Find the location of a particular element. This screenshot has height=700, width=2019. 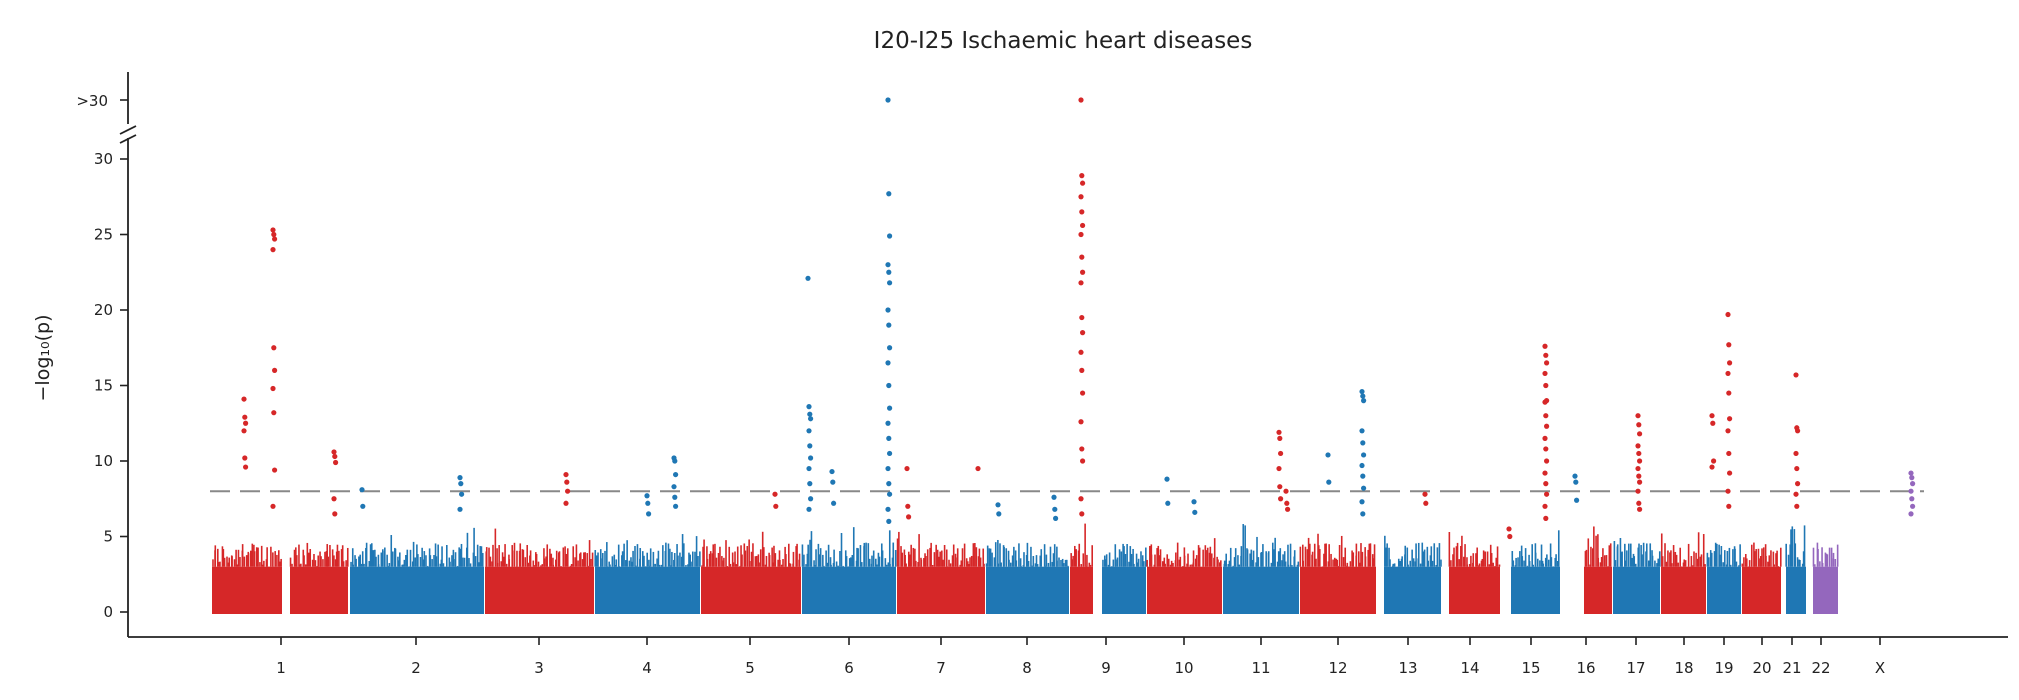

y-tick-label-broken: >30 is located at coordinates (92, 101).